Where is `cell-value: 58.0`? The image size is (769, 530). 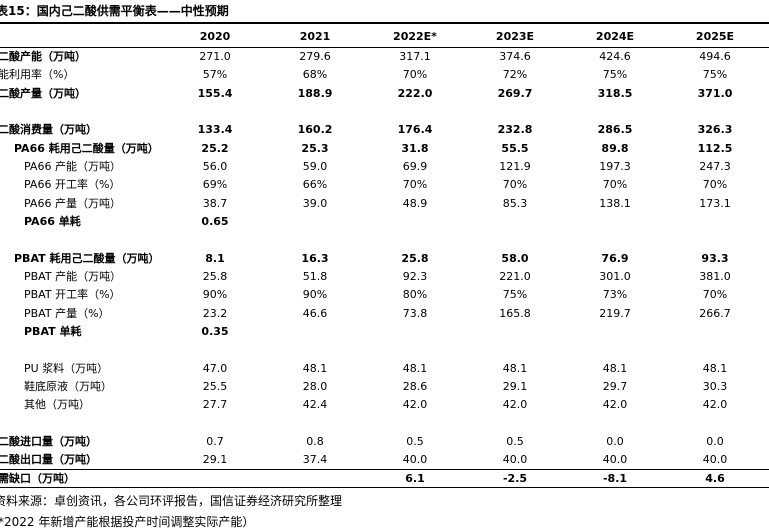 cell-value: 58.0 is located at coordinates (515, 258).